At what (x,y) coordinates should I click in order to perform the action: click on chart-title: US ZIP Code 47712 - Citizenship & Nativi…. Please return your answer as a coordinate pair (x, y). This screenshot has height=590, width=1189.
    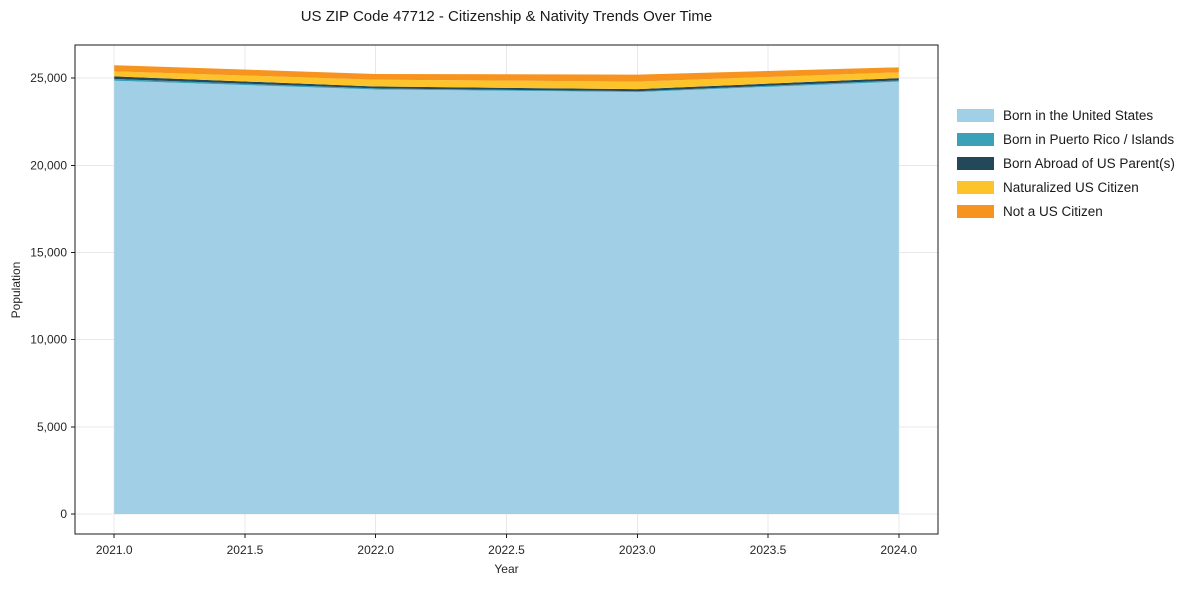
    Looking at the image, I should click on (506, 16).